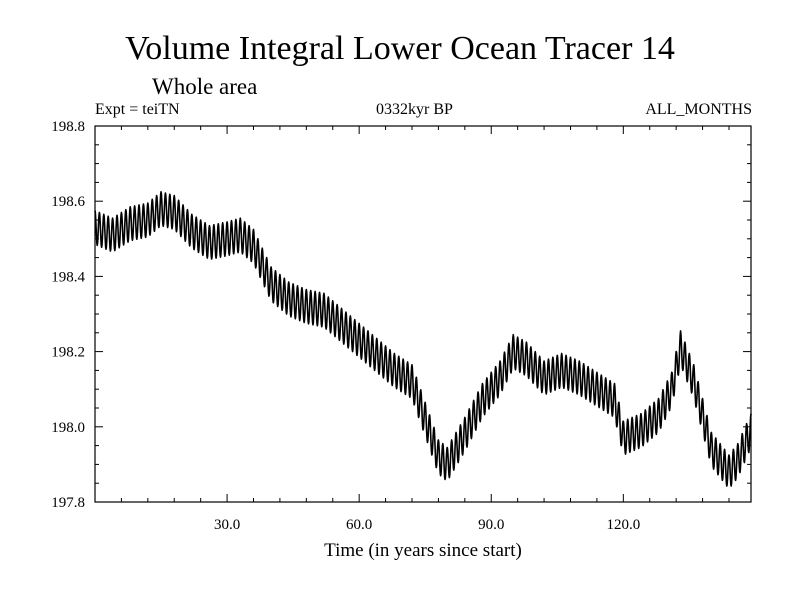  Describe the element at coordinates (227, 525) in the screenshot. I see `x-tick-label: 30.0` at that location.